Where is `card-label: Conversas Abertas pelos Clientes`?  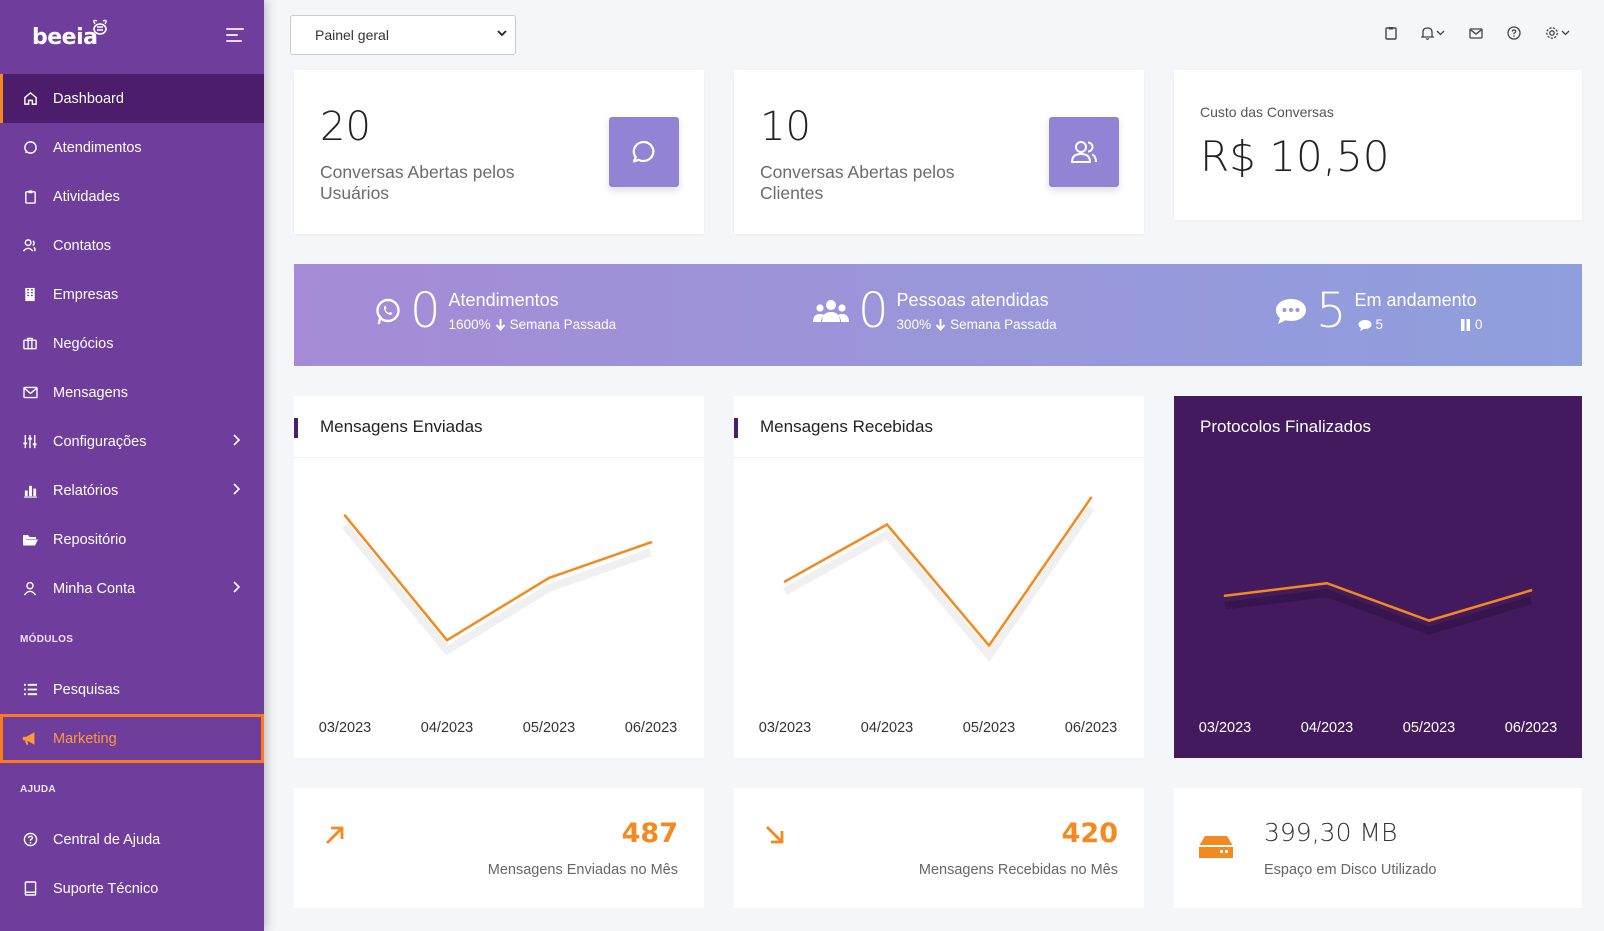 card-label: Conversas Abertas pelos Clientes is located at coordinates (857, 182).